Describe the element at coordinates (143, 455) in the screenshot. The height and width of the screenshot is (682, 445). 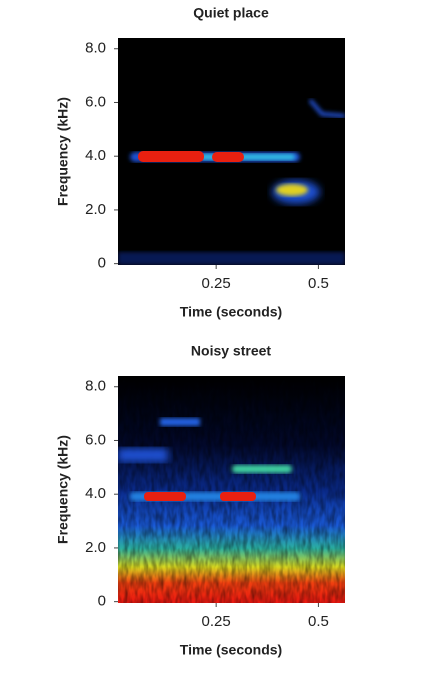
I see `song-band` at that location.